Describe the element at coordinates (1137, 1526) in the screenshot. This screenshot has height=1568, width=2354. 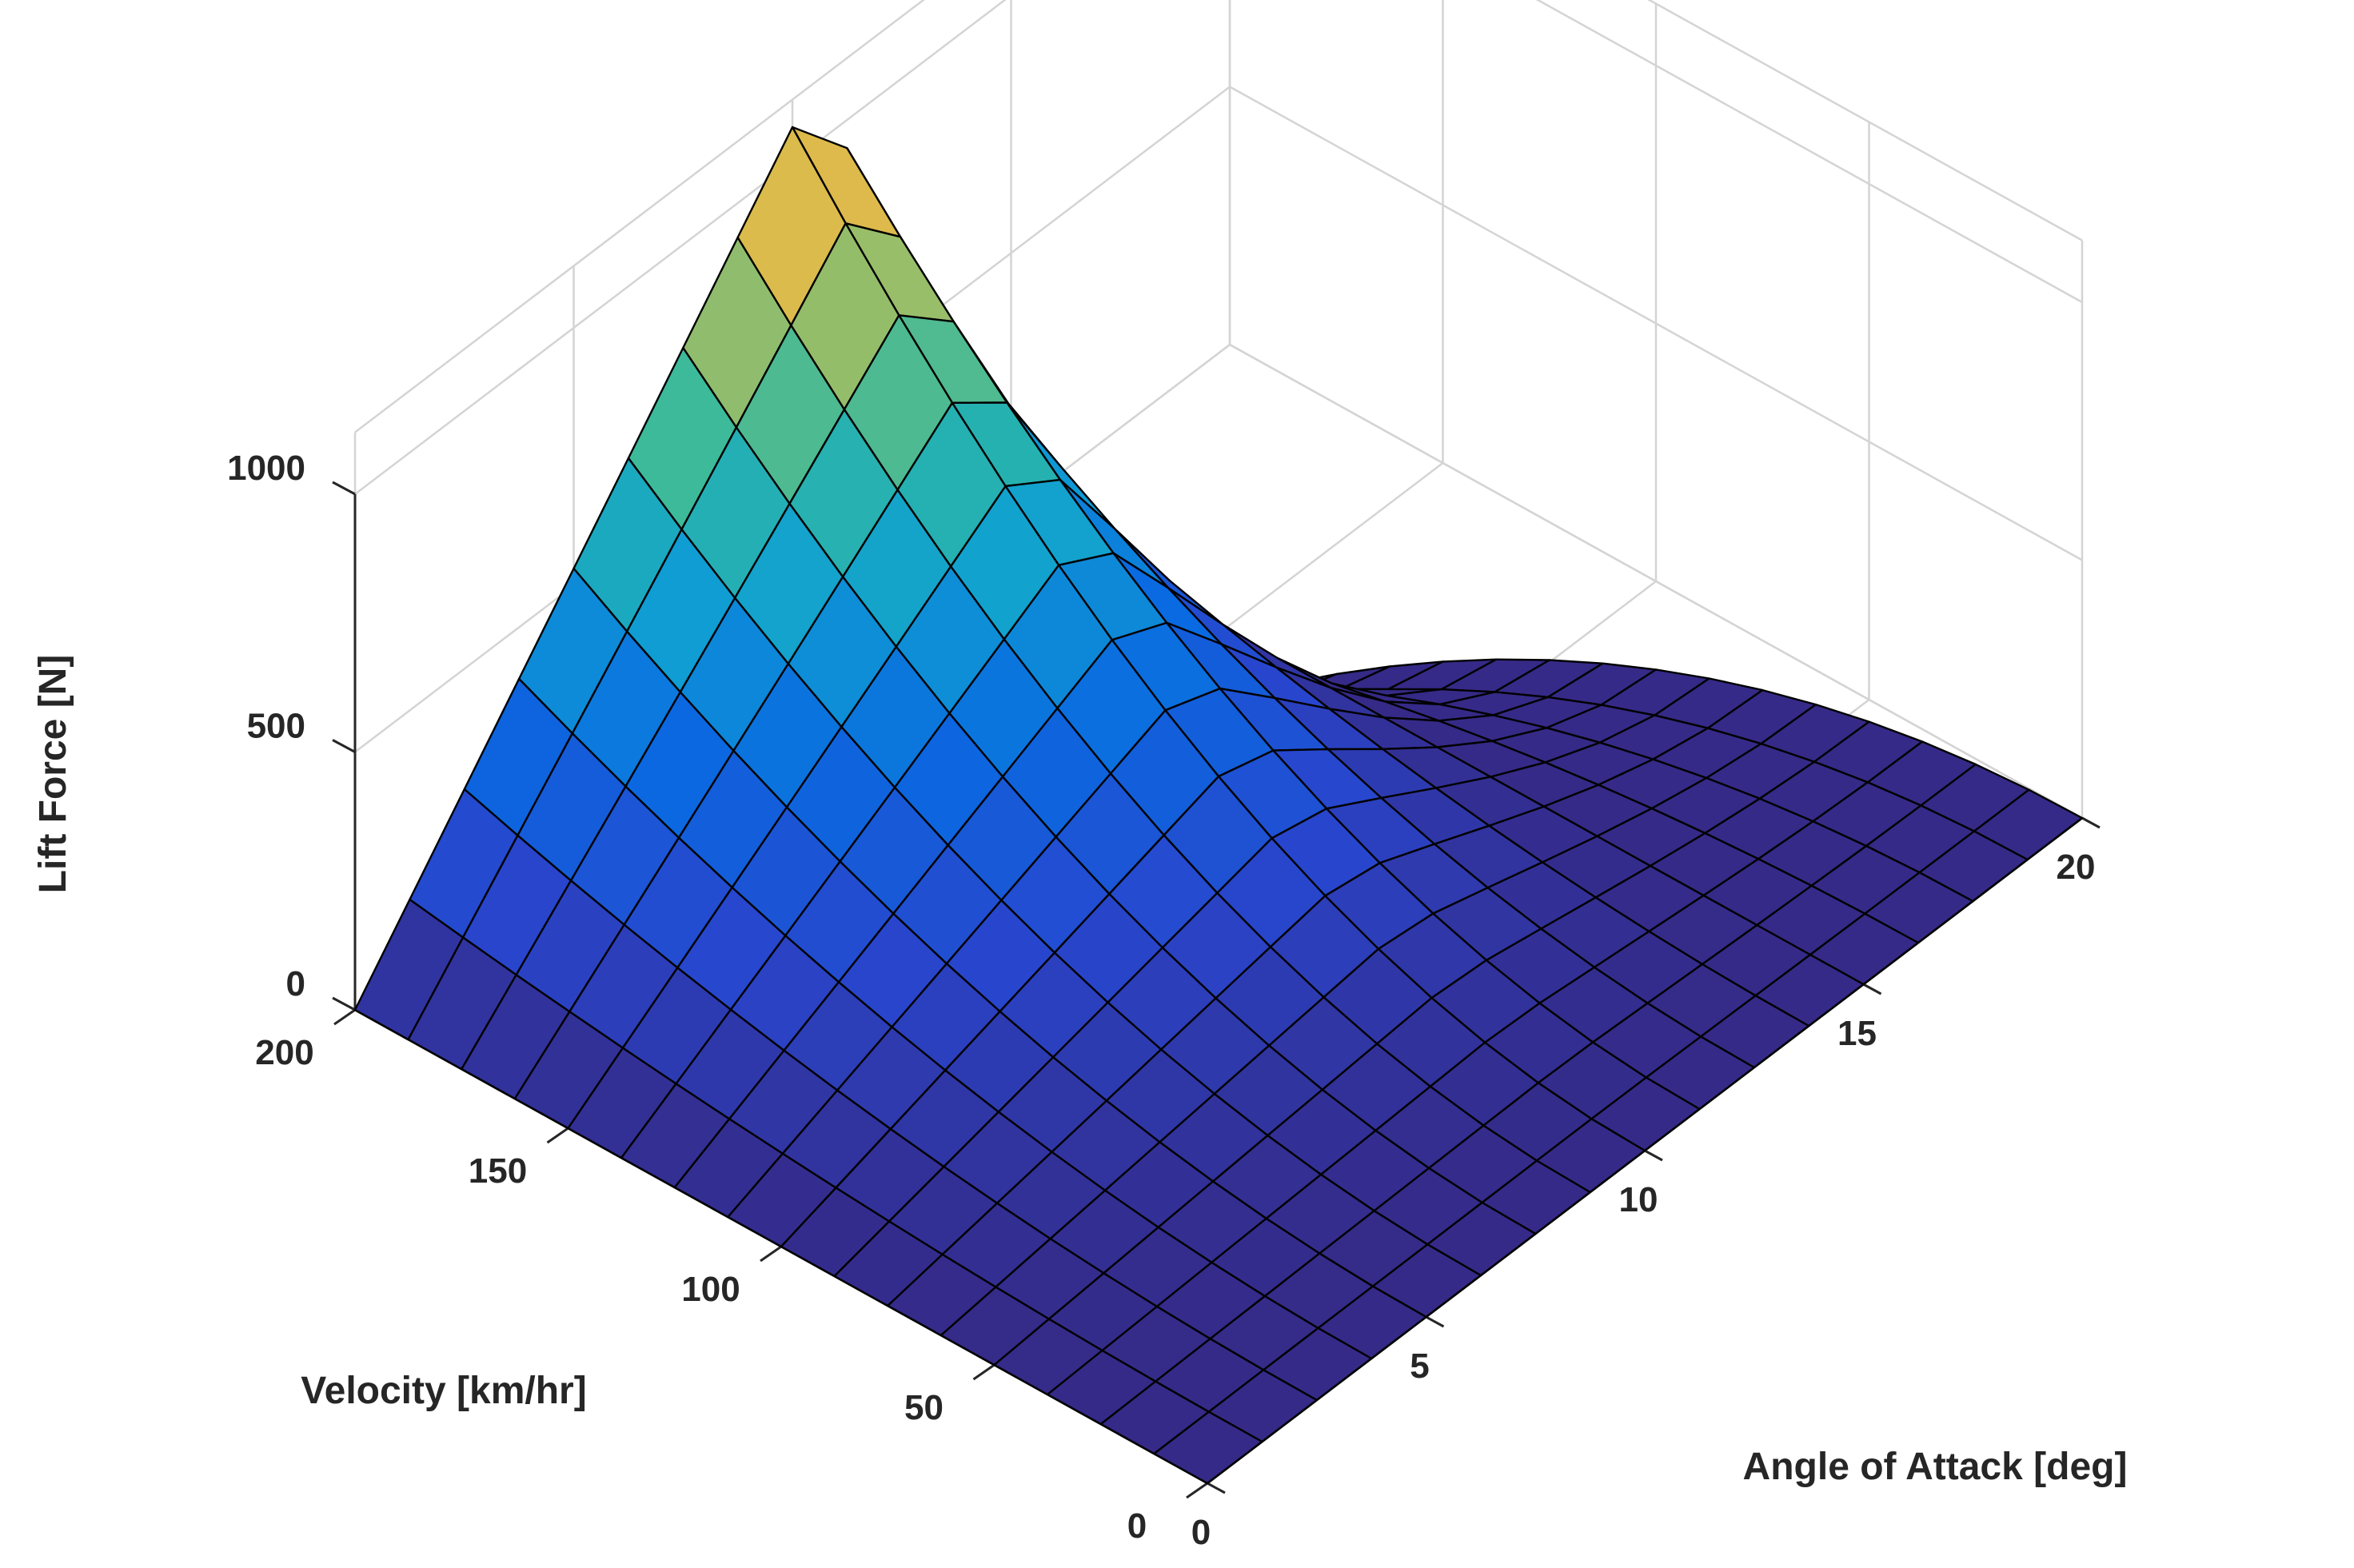
I see `y-tick-label: 0` at that location.